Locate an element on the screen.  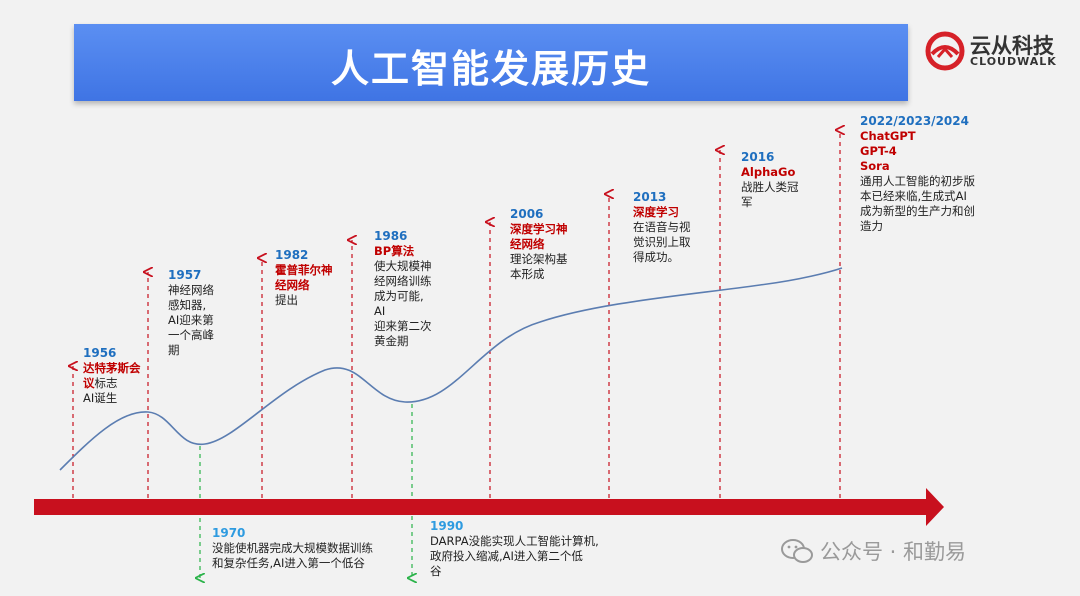
timeline-axis-arrow is located at coordinates (489, 507).